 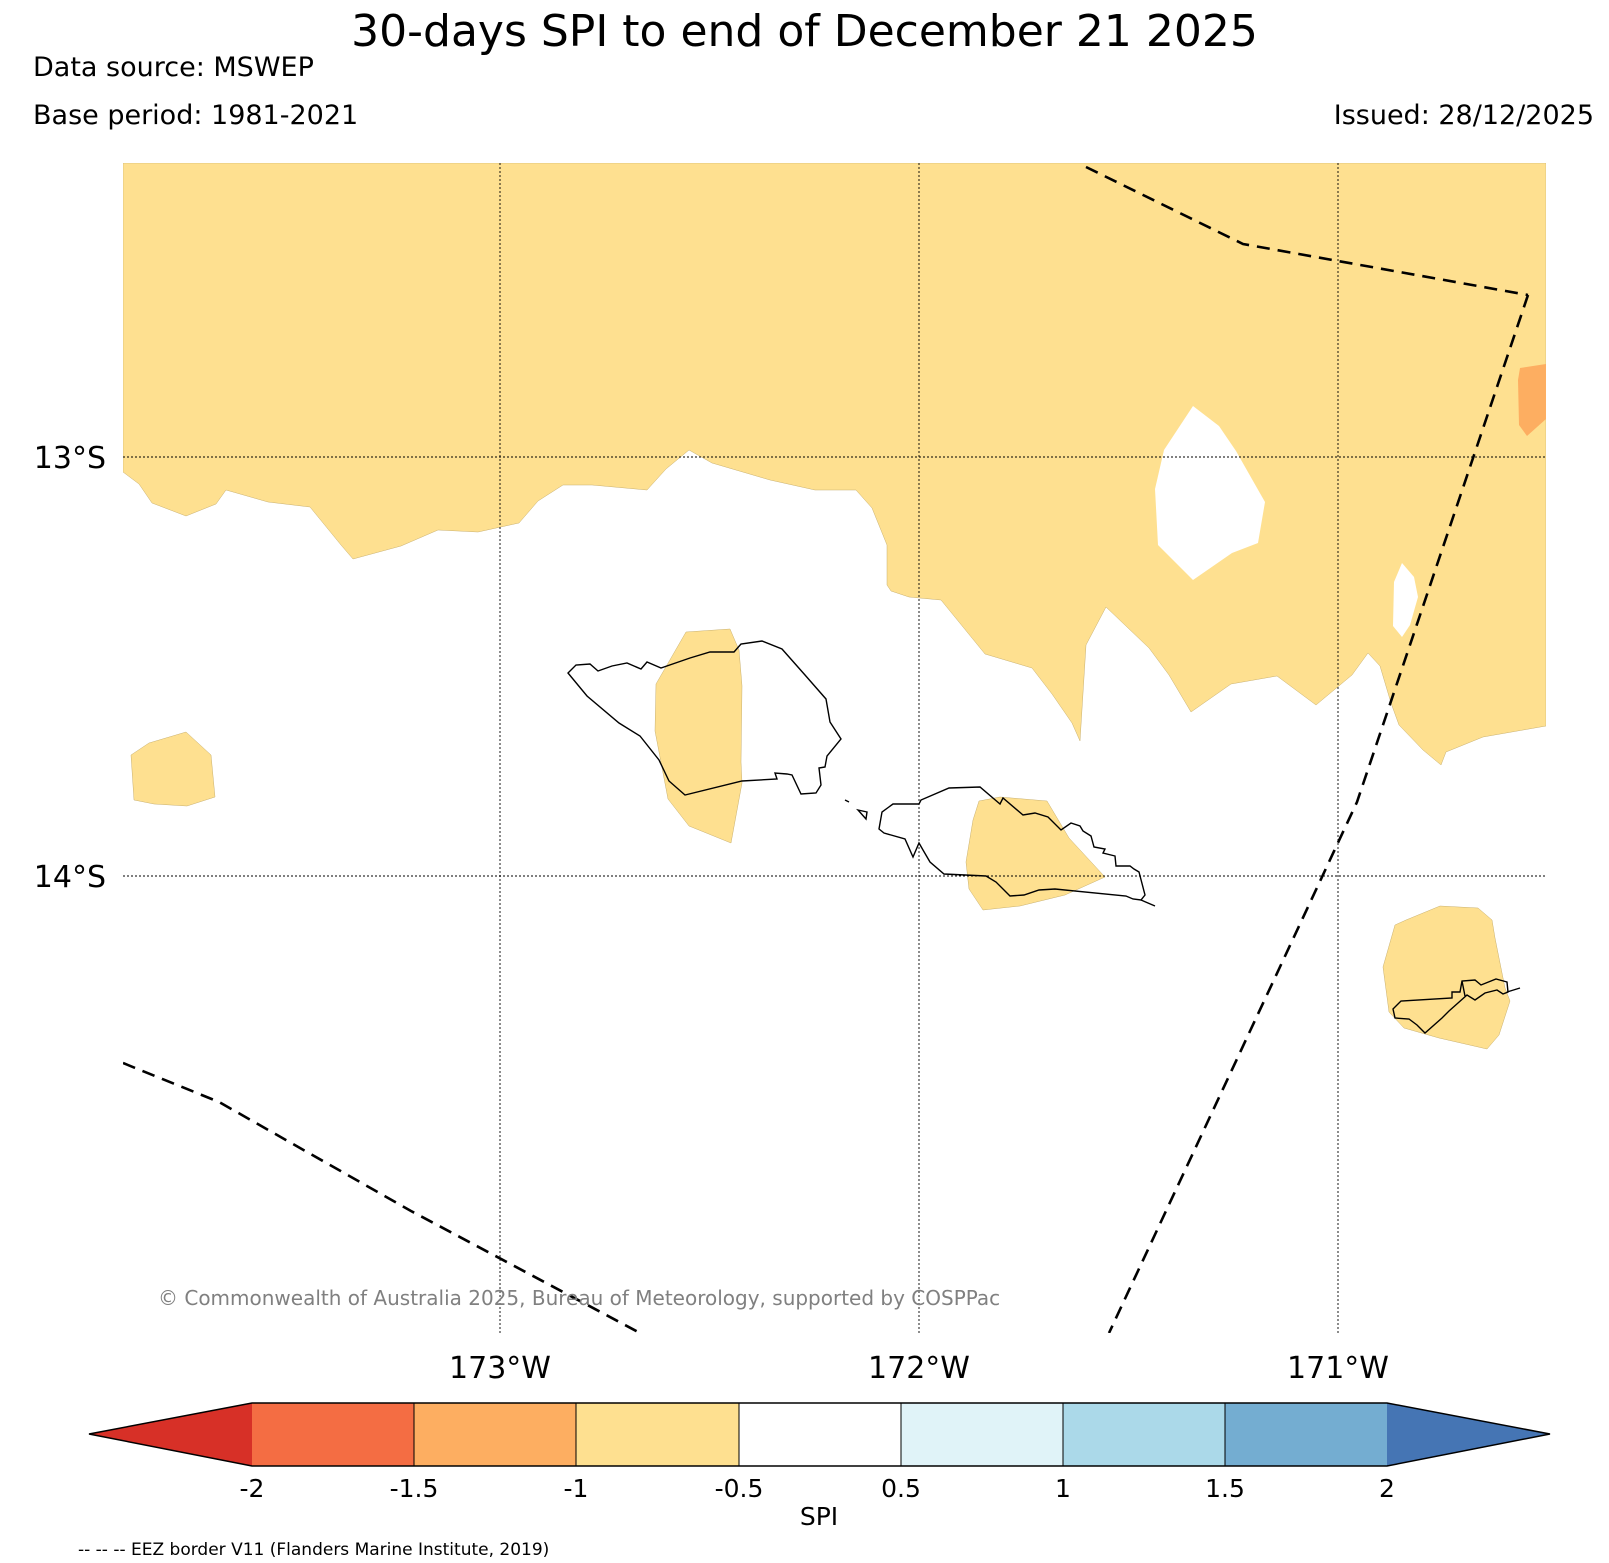 I want to click on eez-border-southwest, so click(x=382, y=1197).